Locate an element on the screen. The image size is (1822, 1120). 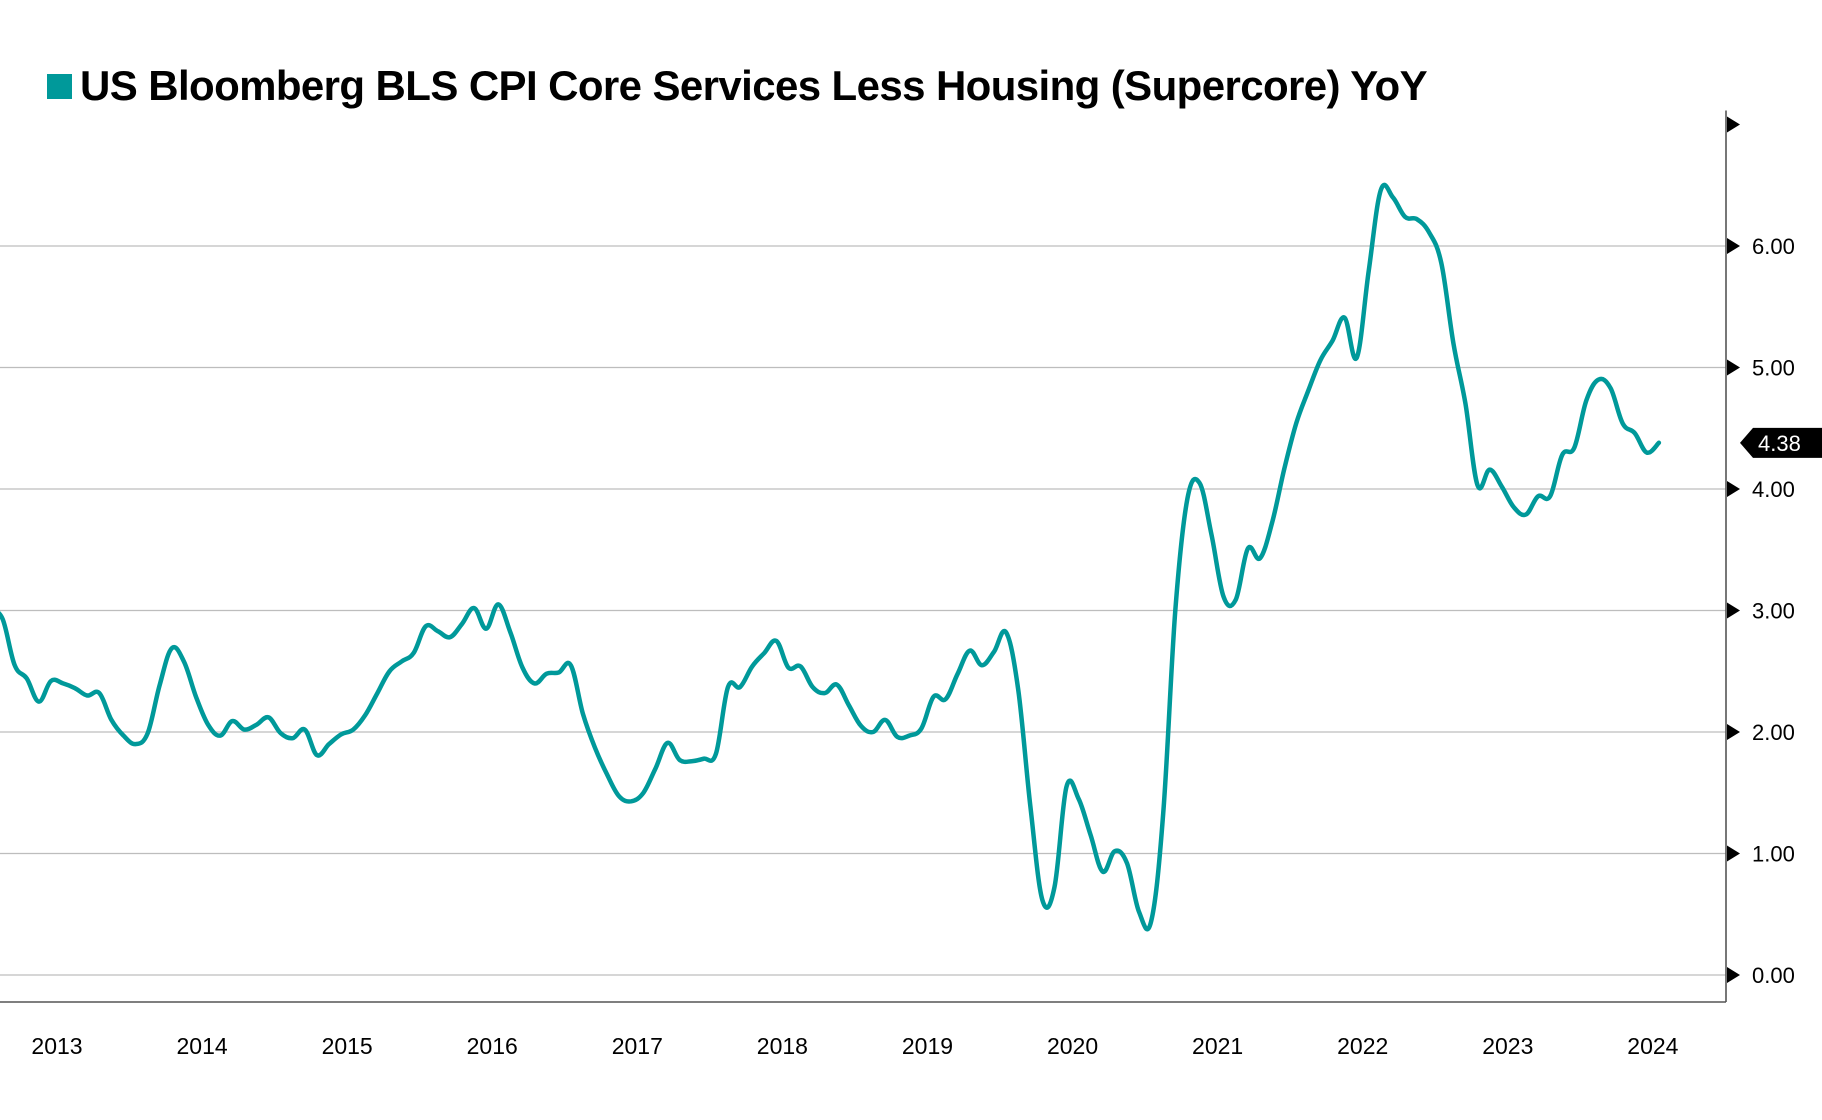
x-tick-label: 2015 is located at coordinates (347, 1046).